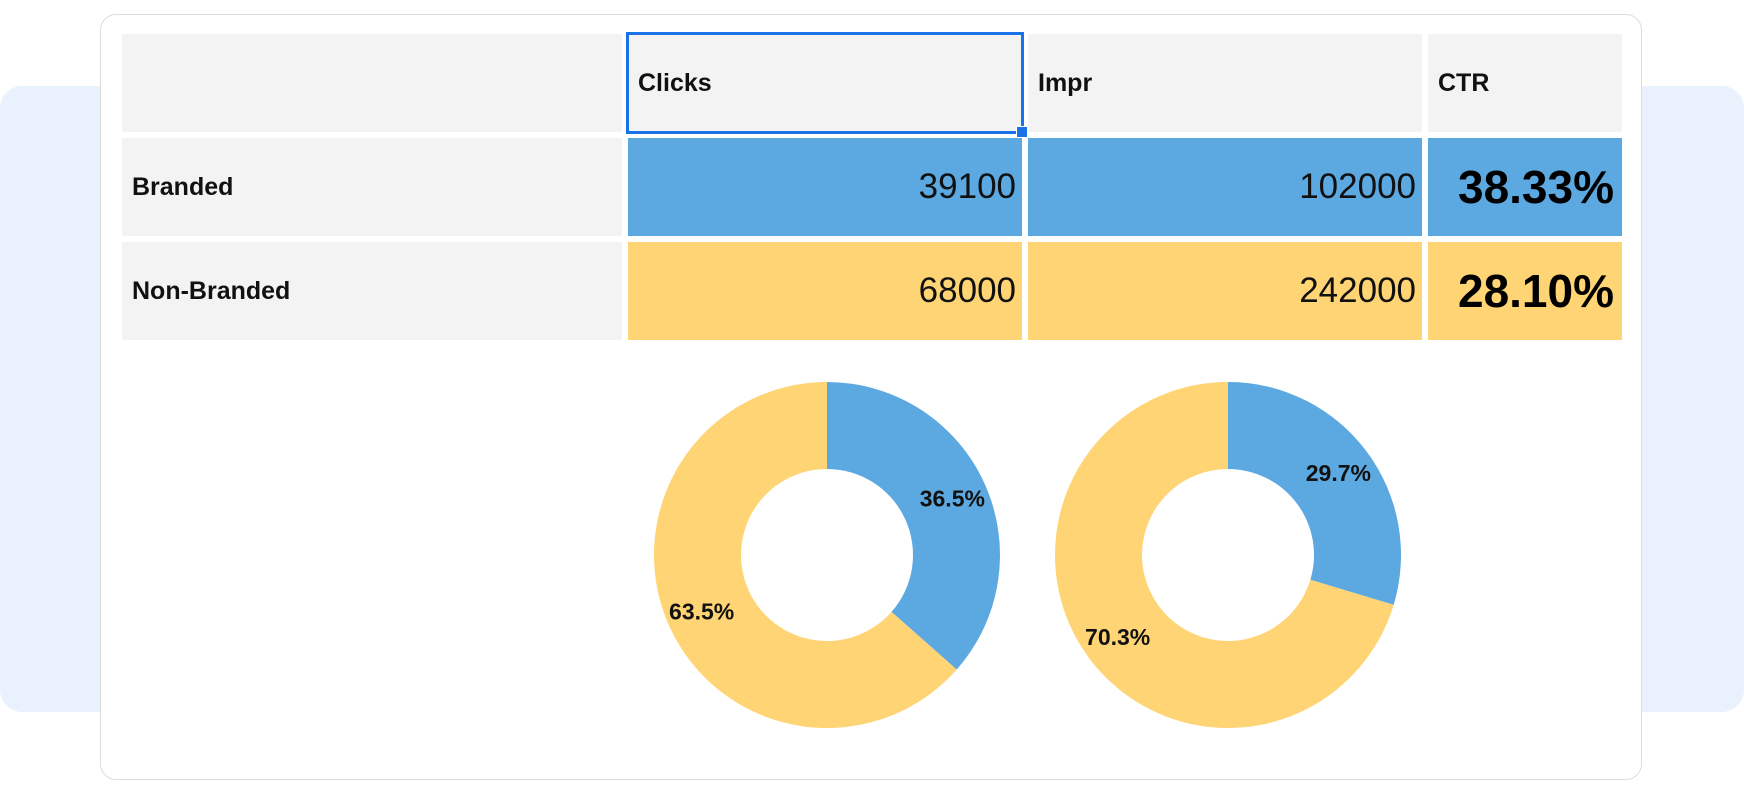 The width and height of the screenshot is (1744, 798). Describe the element at coordinates (1525, 83) in the screenshot. I see `header-cell-ctr: CTR` at that location.